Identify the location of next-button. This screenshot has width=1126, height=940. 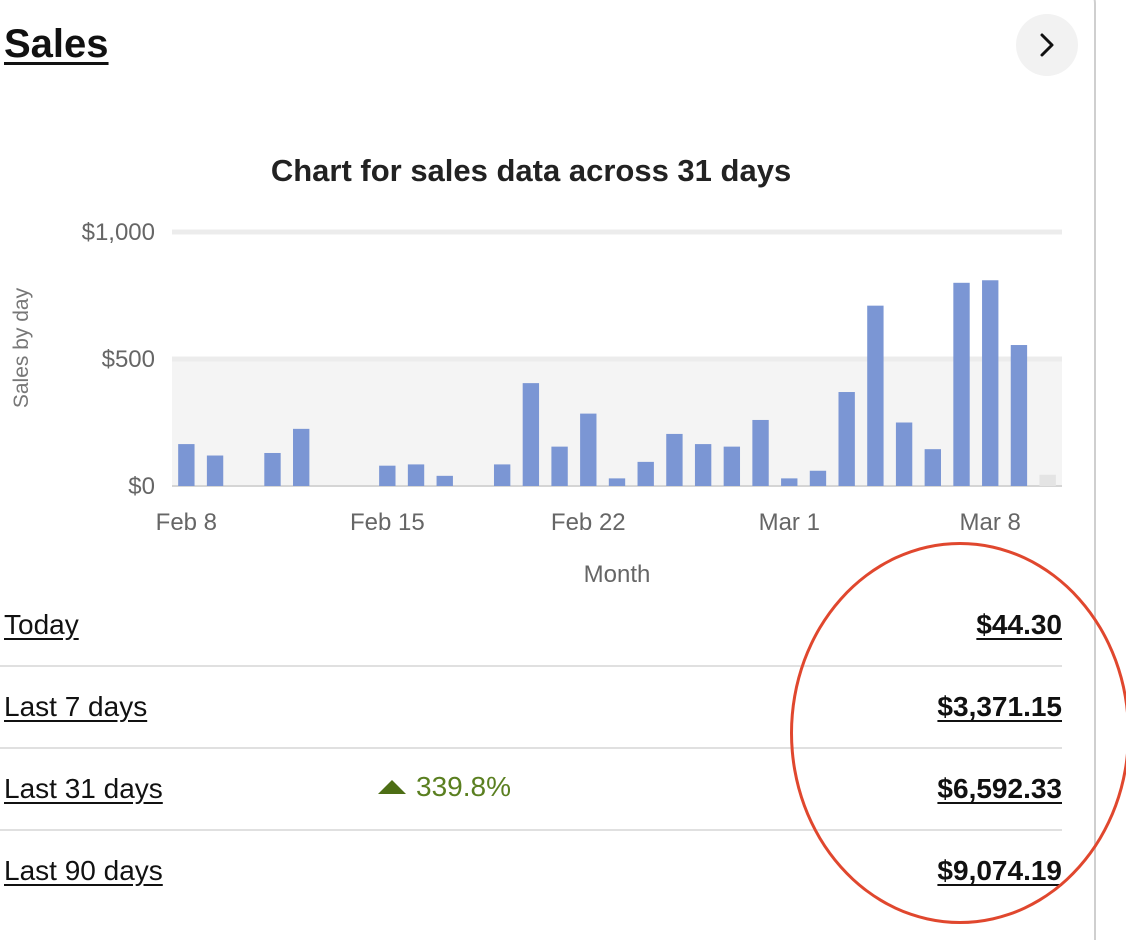
(1047, 45).